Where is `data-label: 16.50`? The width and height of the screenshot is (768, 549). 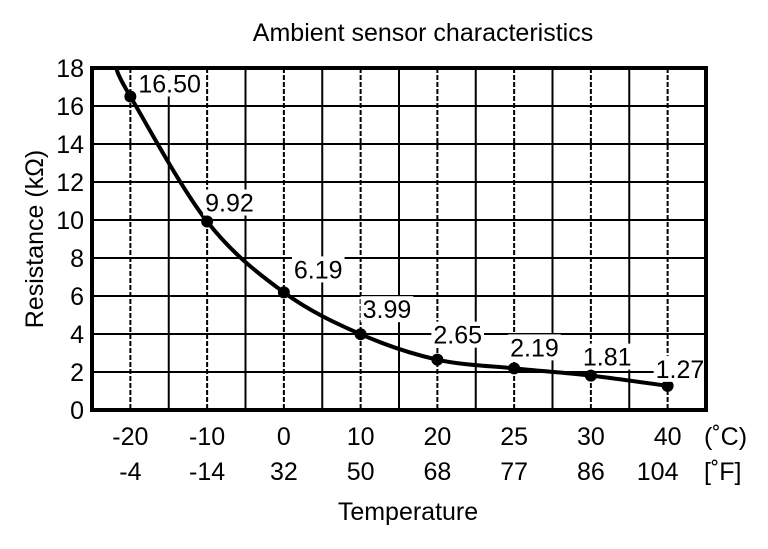
data-label: 16.50 is located at coordinates (169, 85).